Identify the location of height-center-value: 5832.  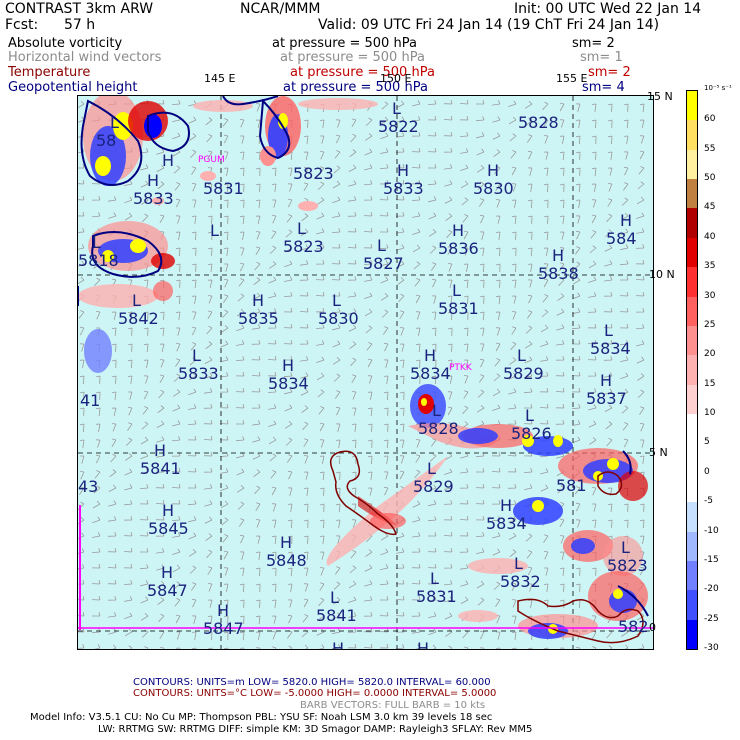
(520, 581).